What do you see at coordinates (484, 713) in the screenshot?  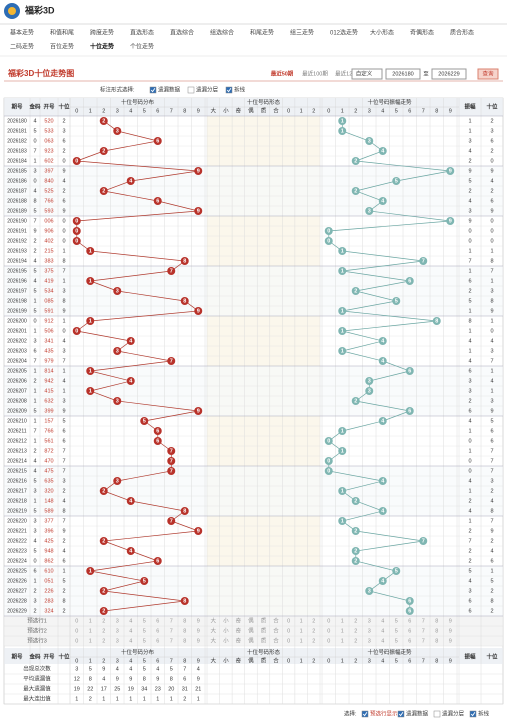 I see `footer-option: 拆线` at bounding box center [484, 713].